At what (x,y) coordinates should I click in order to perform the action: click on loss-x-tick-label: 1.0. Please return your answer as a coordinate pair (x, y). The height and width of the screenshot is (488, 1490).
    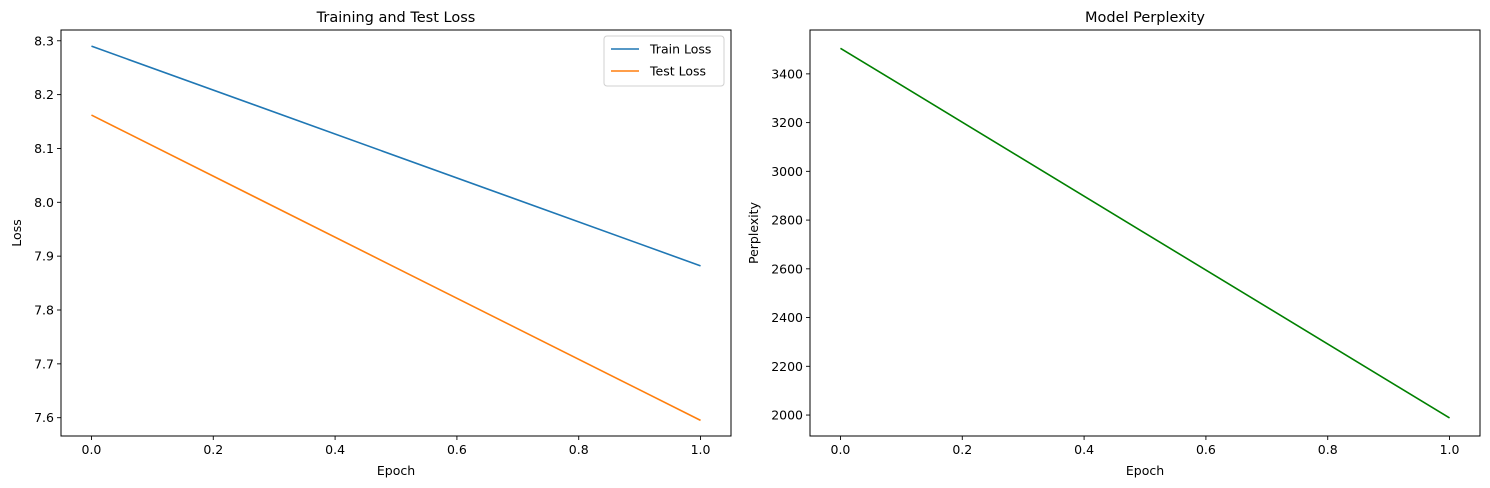
    Looking at the image, I should click on (701, 449).